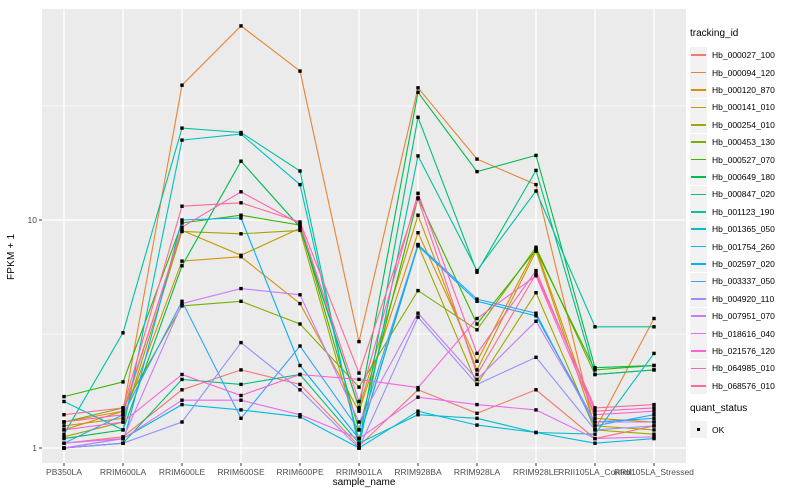  Describe the element at coordinates (743, 333) in the screenshot. I see `legend-item-label: Hb_018616_040` at that location.